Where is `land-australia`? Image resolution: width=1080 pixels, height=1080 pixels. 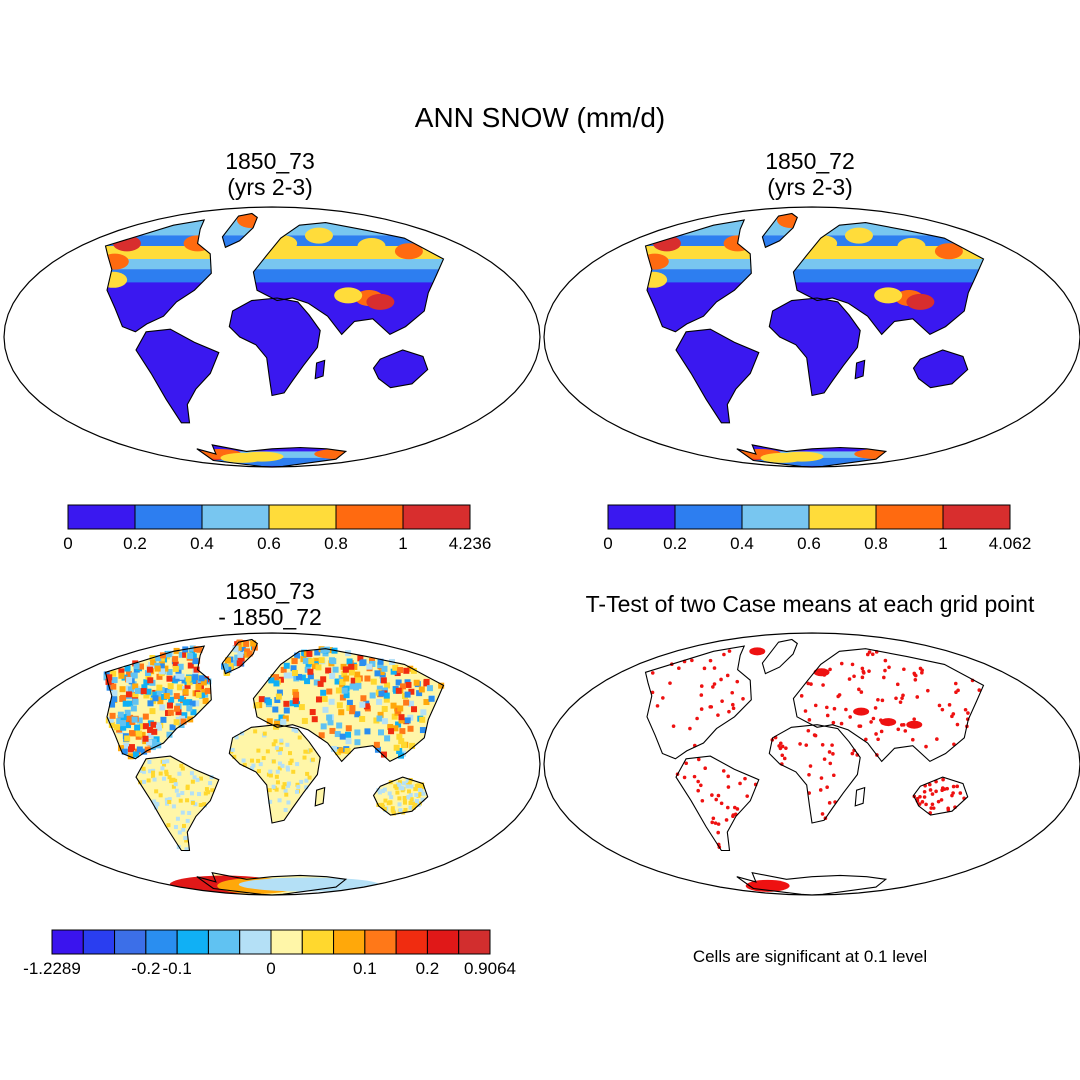 land-australia is located at coordinates (940, 369).